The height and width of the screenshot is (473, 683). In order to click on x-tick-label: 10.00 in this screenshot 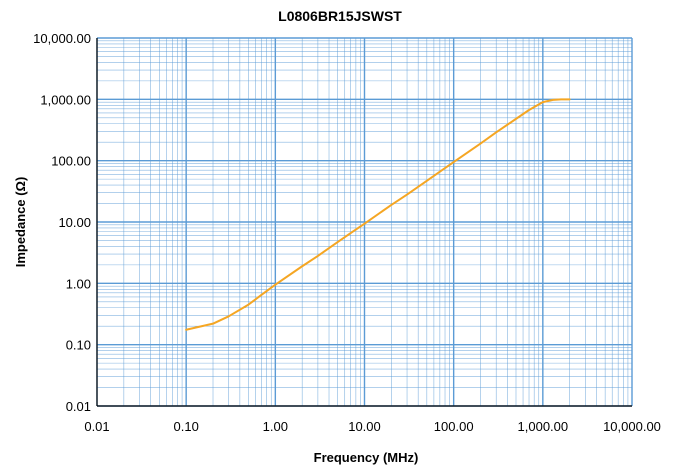, I will do `click(364, 426)`.